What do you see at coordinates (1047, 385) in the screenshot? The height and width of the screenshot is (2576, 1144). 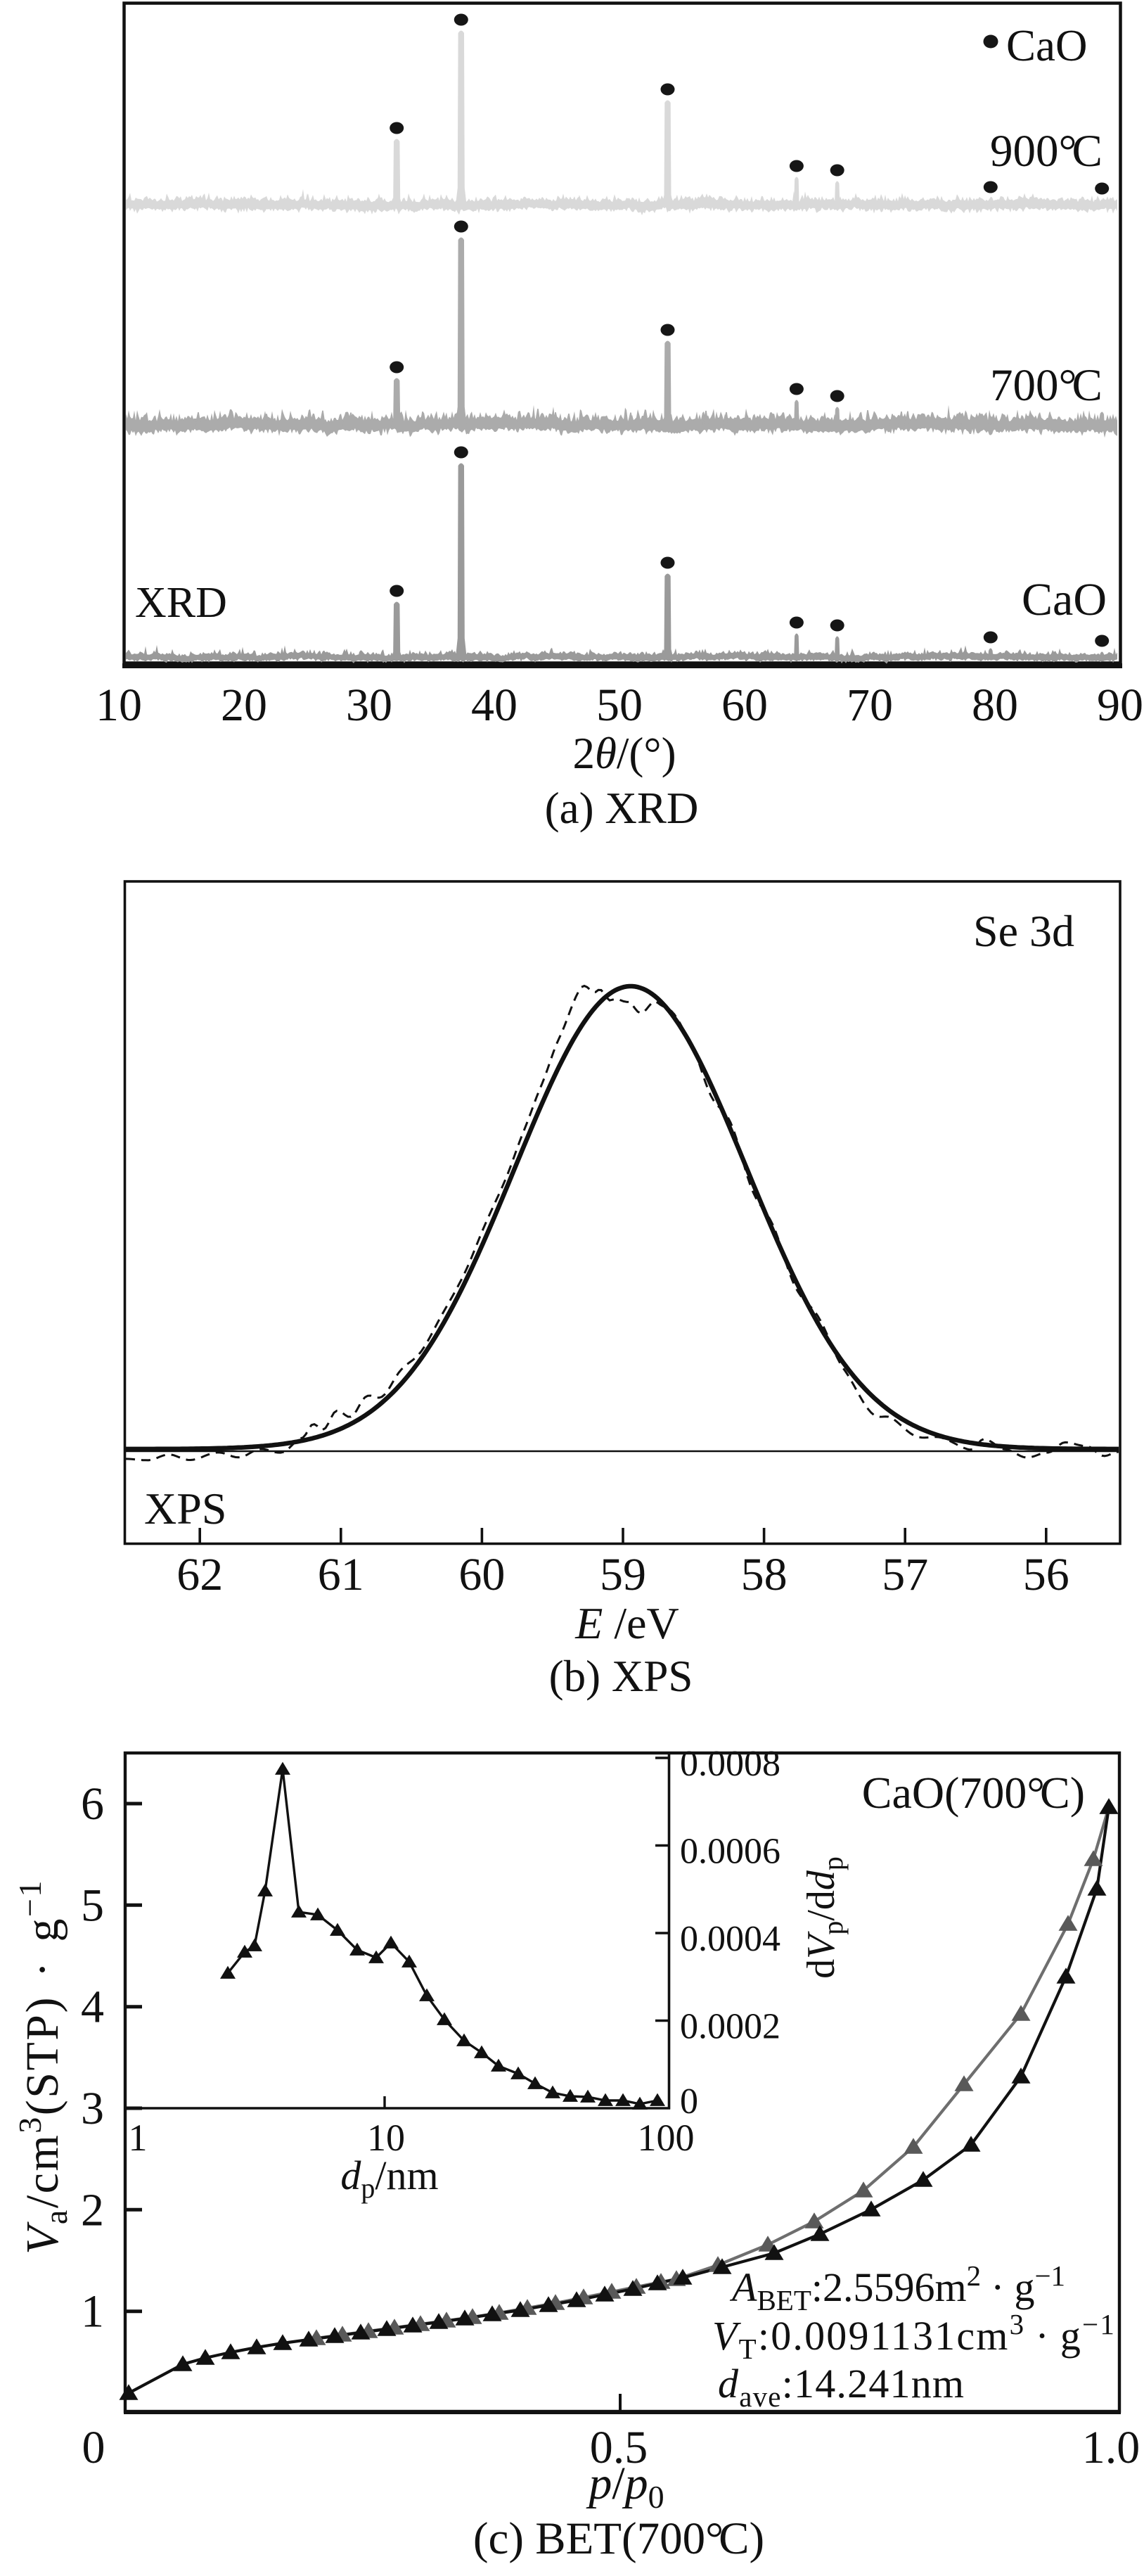 I see `svg-text: 700°C` at bounding box center [1047, 385].